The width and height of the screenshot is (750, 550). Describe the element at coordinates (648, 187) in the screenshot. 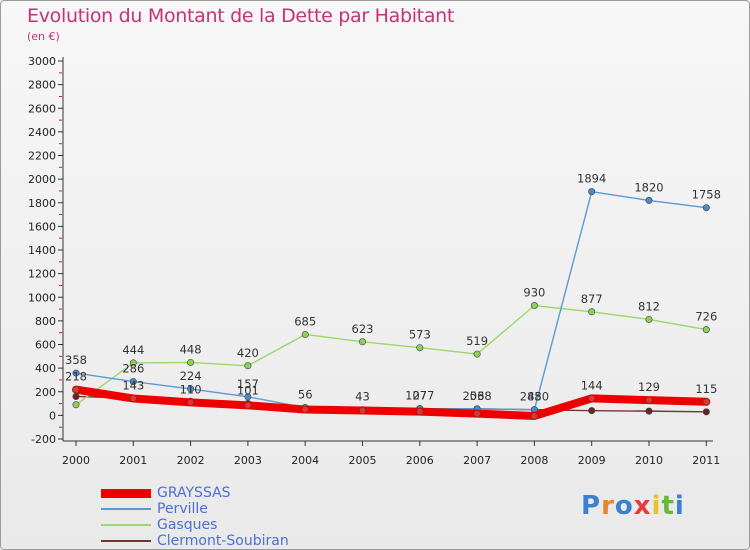

I see `data-label-perville: 1820` at that location.